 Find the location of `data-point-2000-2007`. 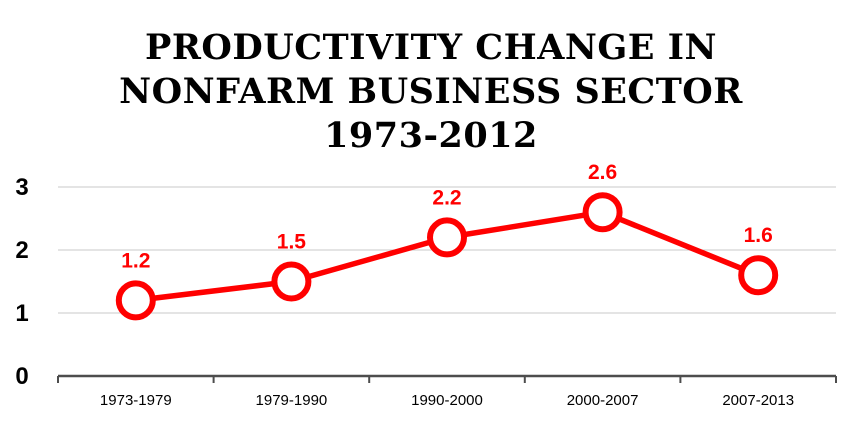

data-point-2000-2007 is located at coordinates (602, 212).